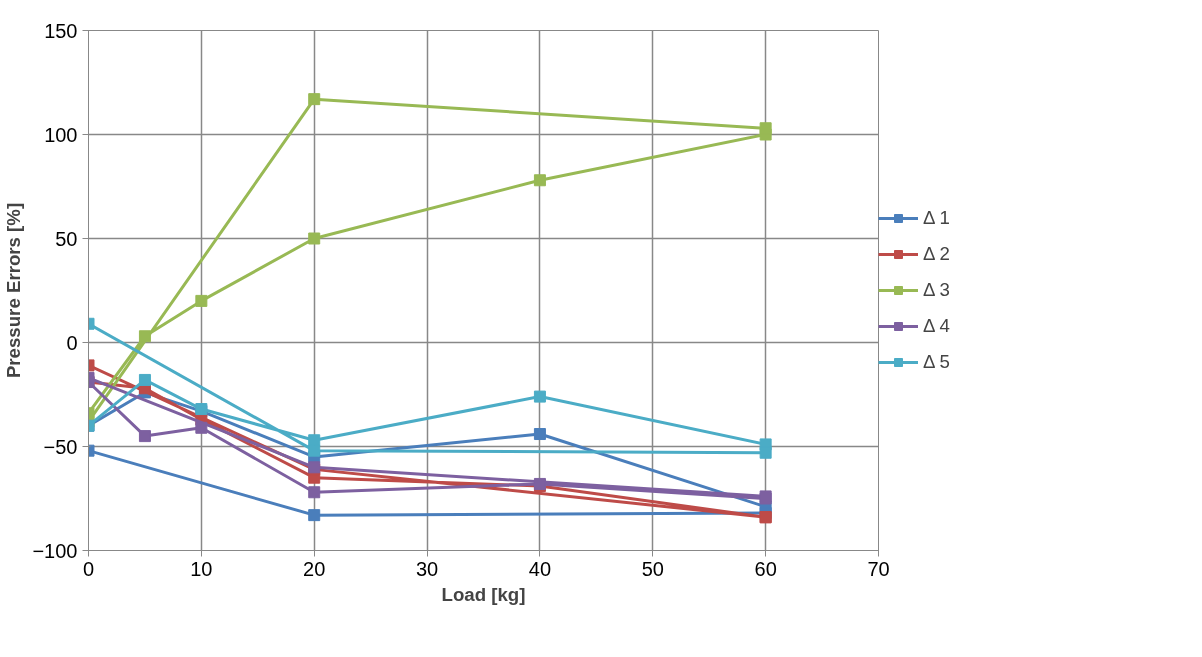 This screenshot has height=657, width=1202. I want to click on y-tick-label: −50, so click(60, 446).